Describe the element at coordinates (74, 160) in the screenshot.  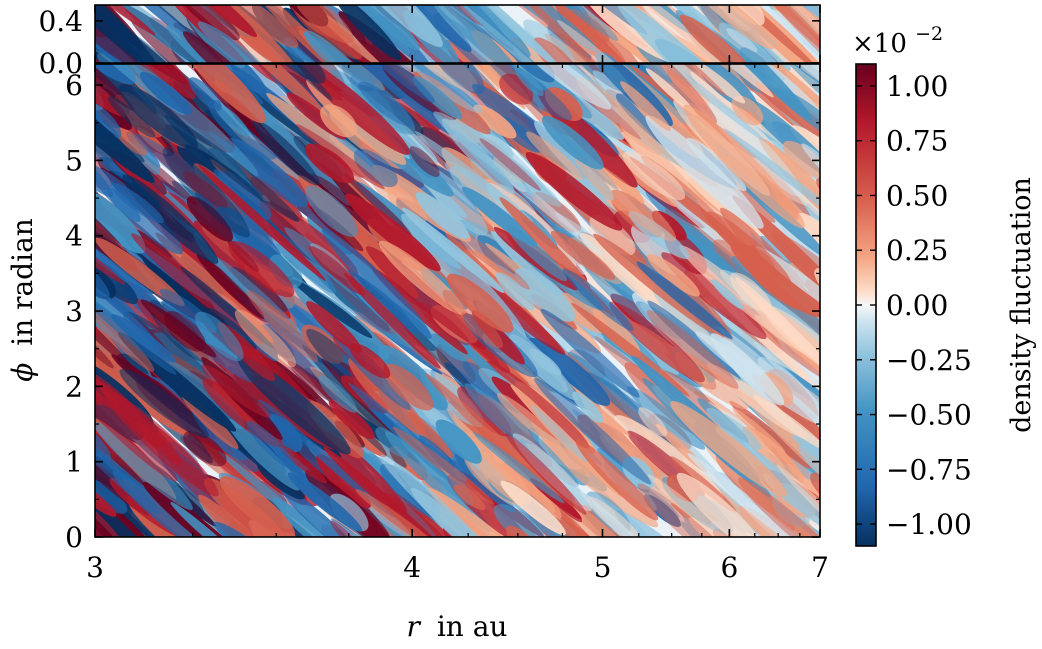
I see `y-tick-label: 5` at that location.